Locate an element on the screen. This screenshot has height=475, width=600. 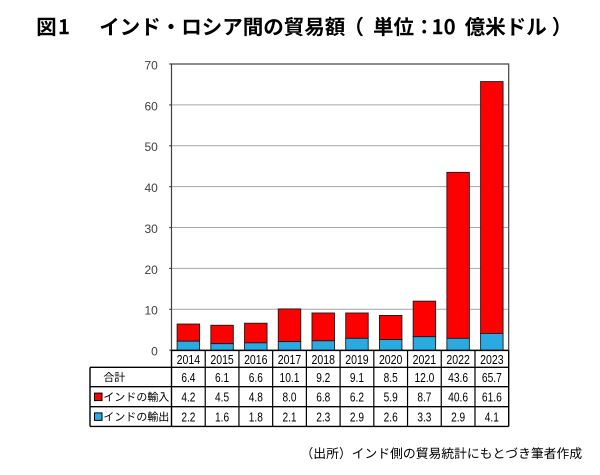
svg-text: 4.8 is located at coordinates (256, 397).